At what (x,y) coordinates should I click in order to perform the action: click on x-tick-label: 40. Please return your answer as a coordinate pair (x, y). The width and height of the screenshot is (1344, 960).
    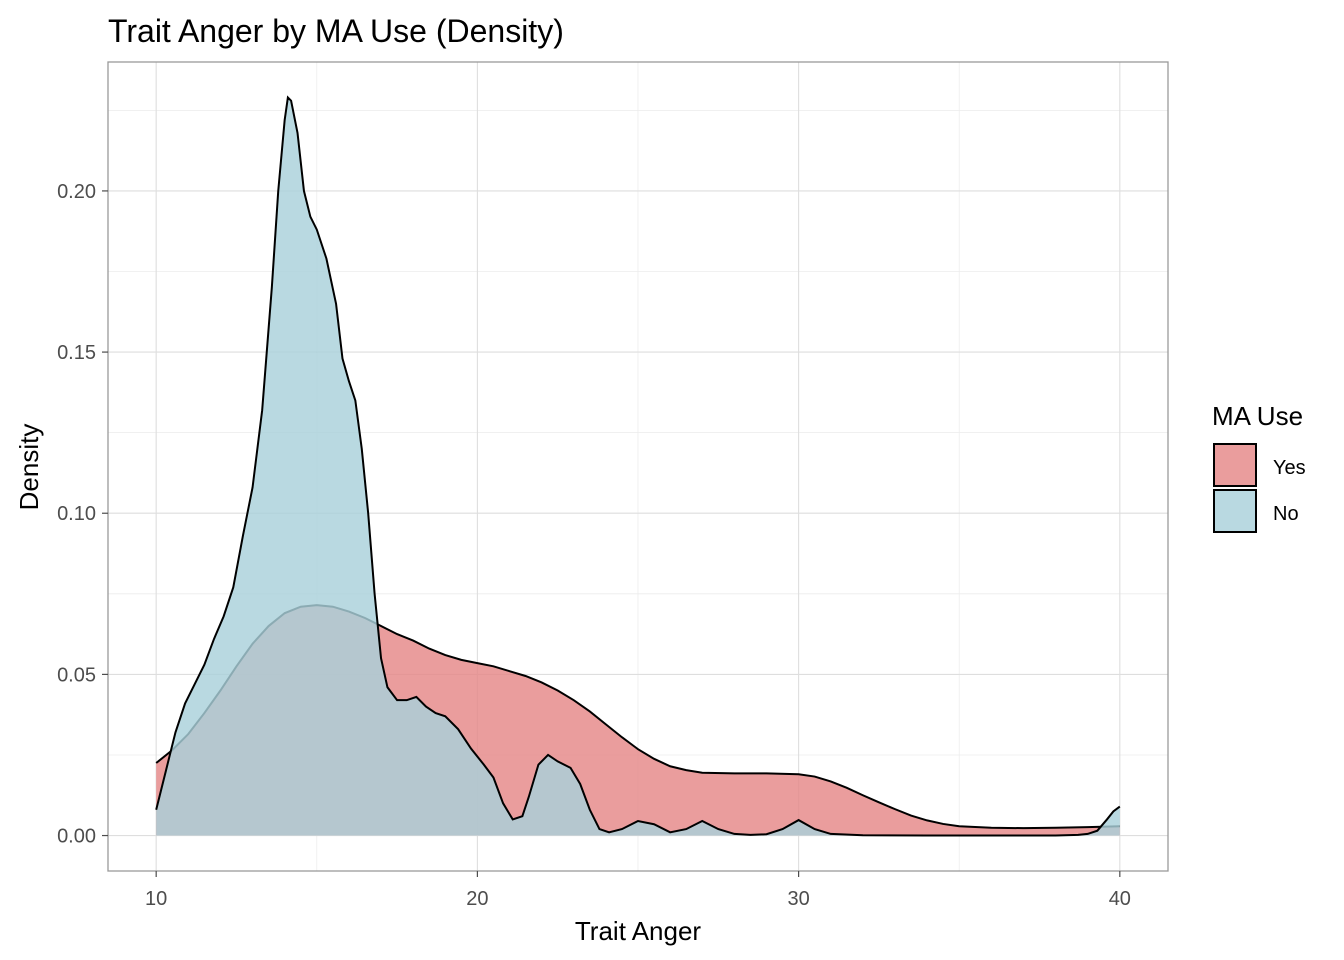
    Looking at the image, I should click on (1120, 899).